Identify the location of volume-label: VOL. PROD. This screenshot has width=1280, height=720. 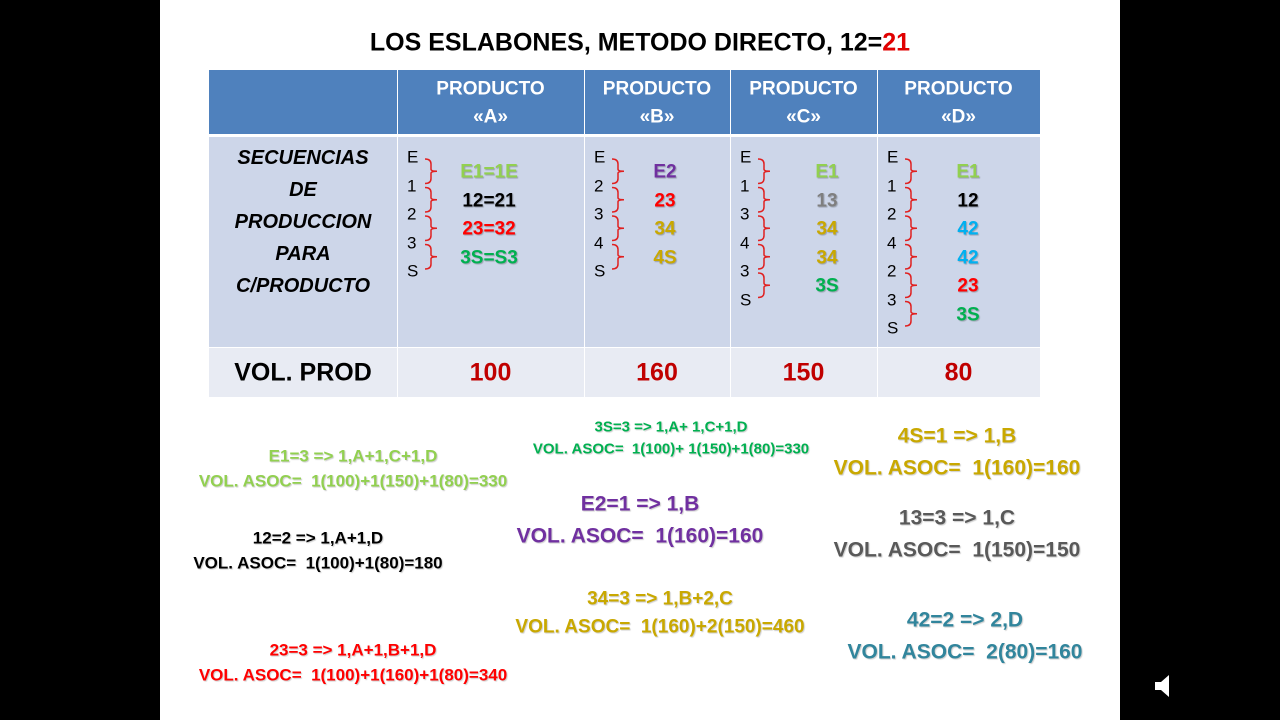
(303, 372).